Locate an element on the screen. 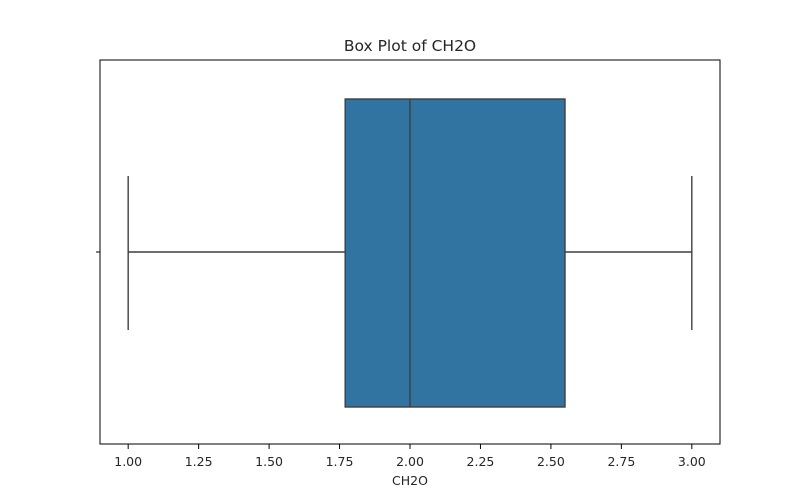 The width and height of the screenshot is (800, 500). x-axis: 1.00 1.25 1.50 1.75 2.00 2.25 2.50 2.75 3.00 is located at coordinates (410, 456).